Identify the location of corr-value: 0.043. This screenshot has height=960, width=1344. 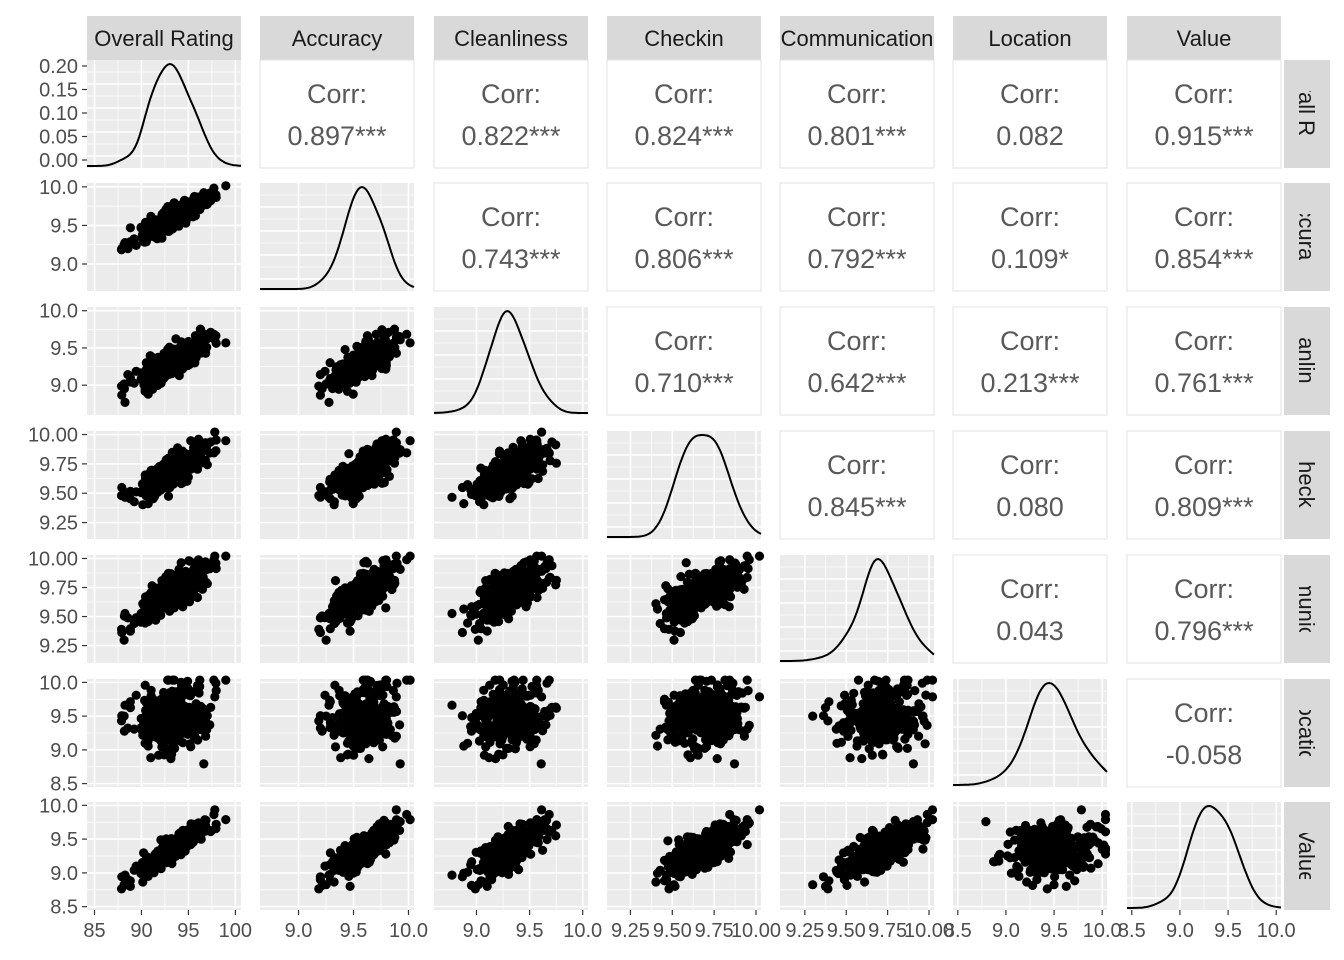
(1030, 631).